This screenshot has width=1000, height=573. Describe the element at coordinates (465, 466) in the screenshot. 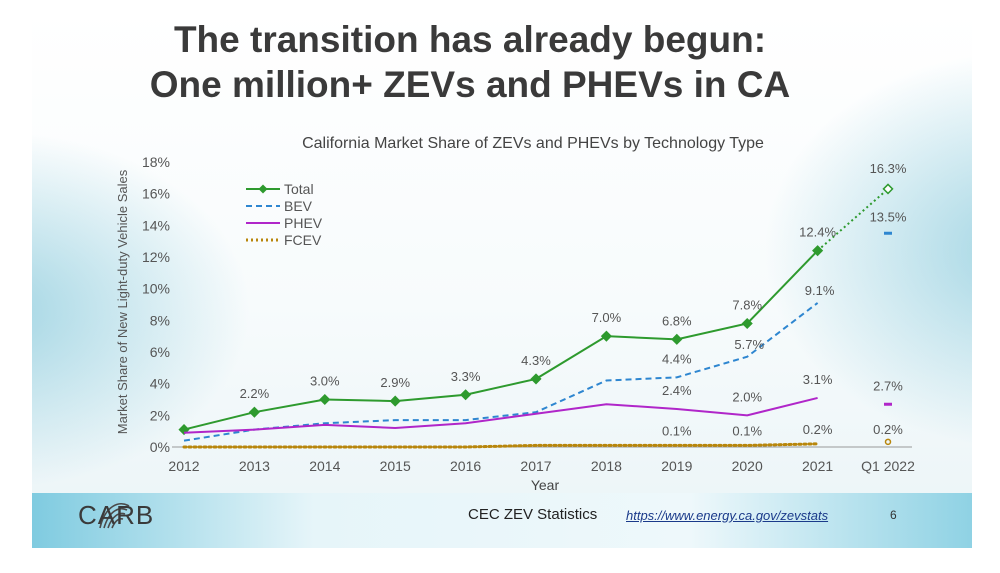

I see `x-tick-label: 2016` at that location.